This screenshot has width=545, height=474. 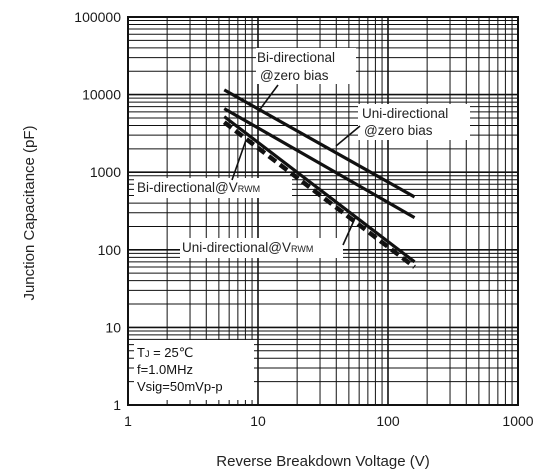 What do you see at coordinates (101, 95) in the screenshot?
I see `y-tick-label: 10000` at bounding box center [101, 95].